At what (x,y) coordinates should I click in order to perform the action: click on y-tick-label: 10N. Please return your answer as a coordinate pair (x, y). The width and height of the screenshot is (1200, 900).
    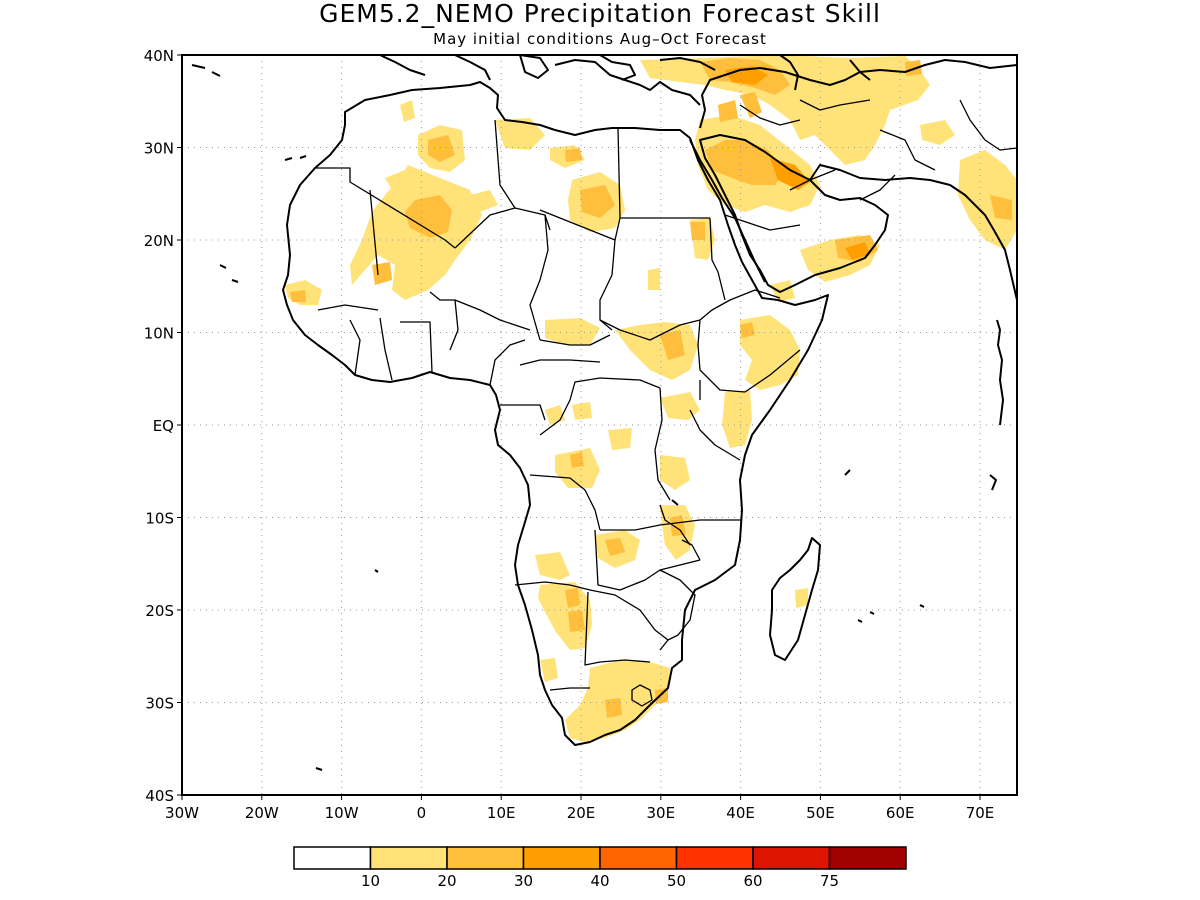
    Looking at the image, I should click on (159, 334).